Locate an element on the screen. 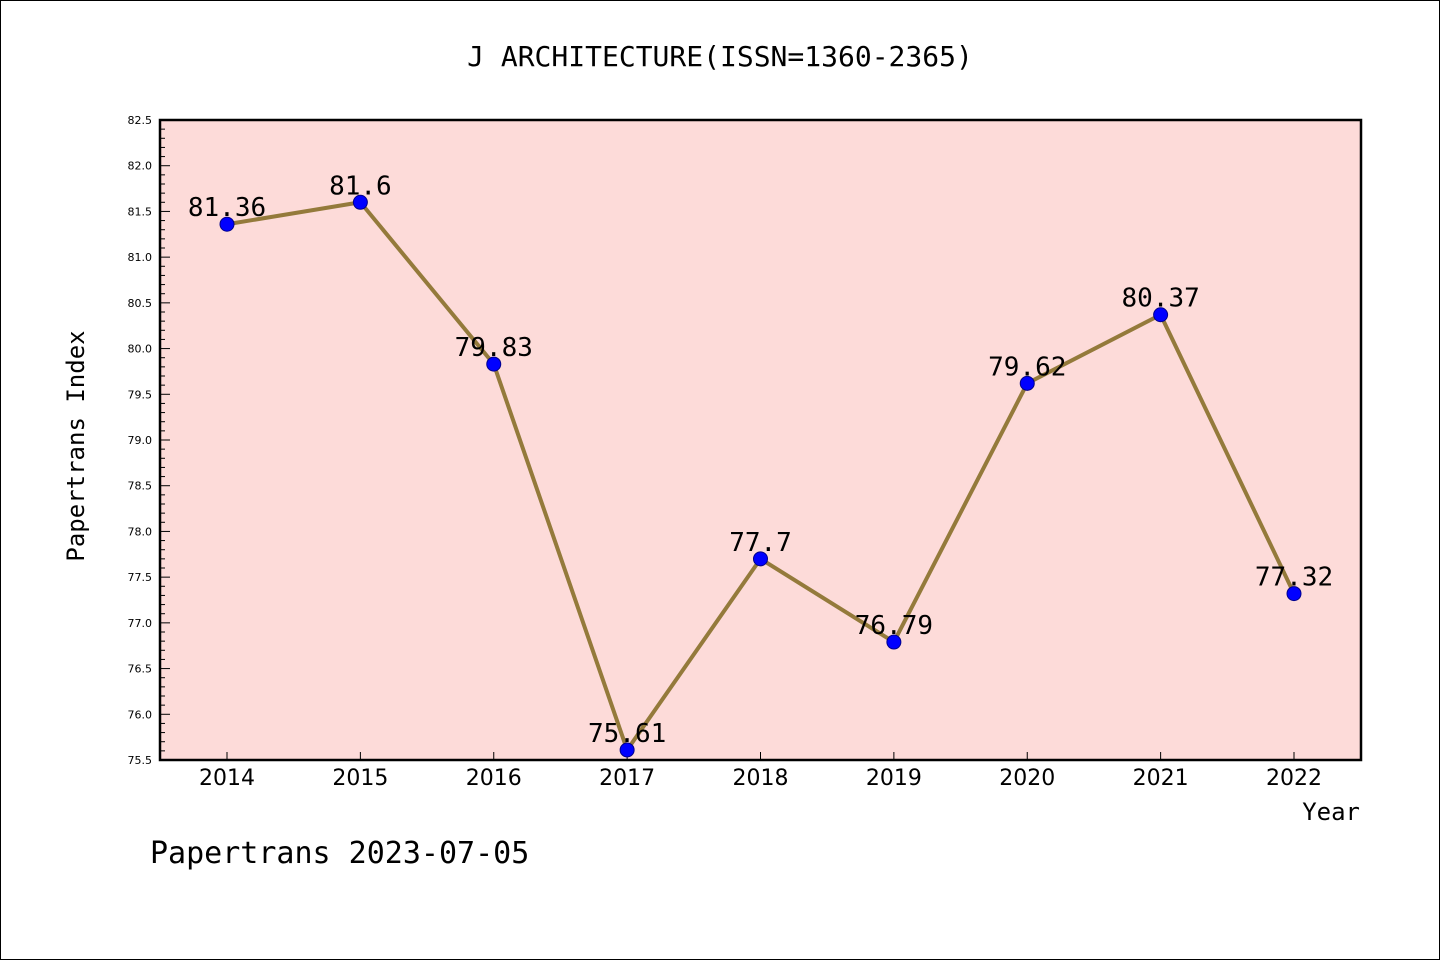 The width and height of the screenshot is (1440, 960). y-tick-label: 80.0 is located at coordinates (140, 349).